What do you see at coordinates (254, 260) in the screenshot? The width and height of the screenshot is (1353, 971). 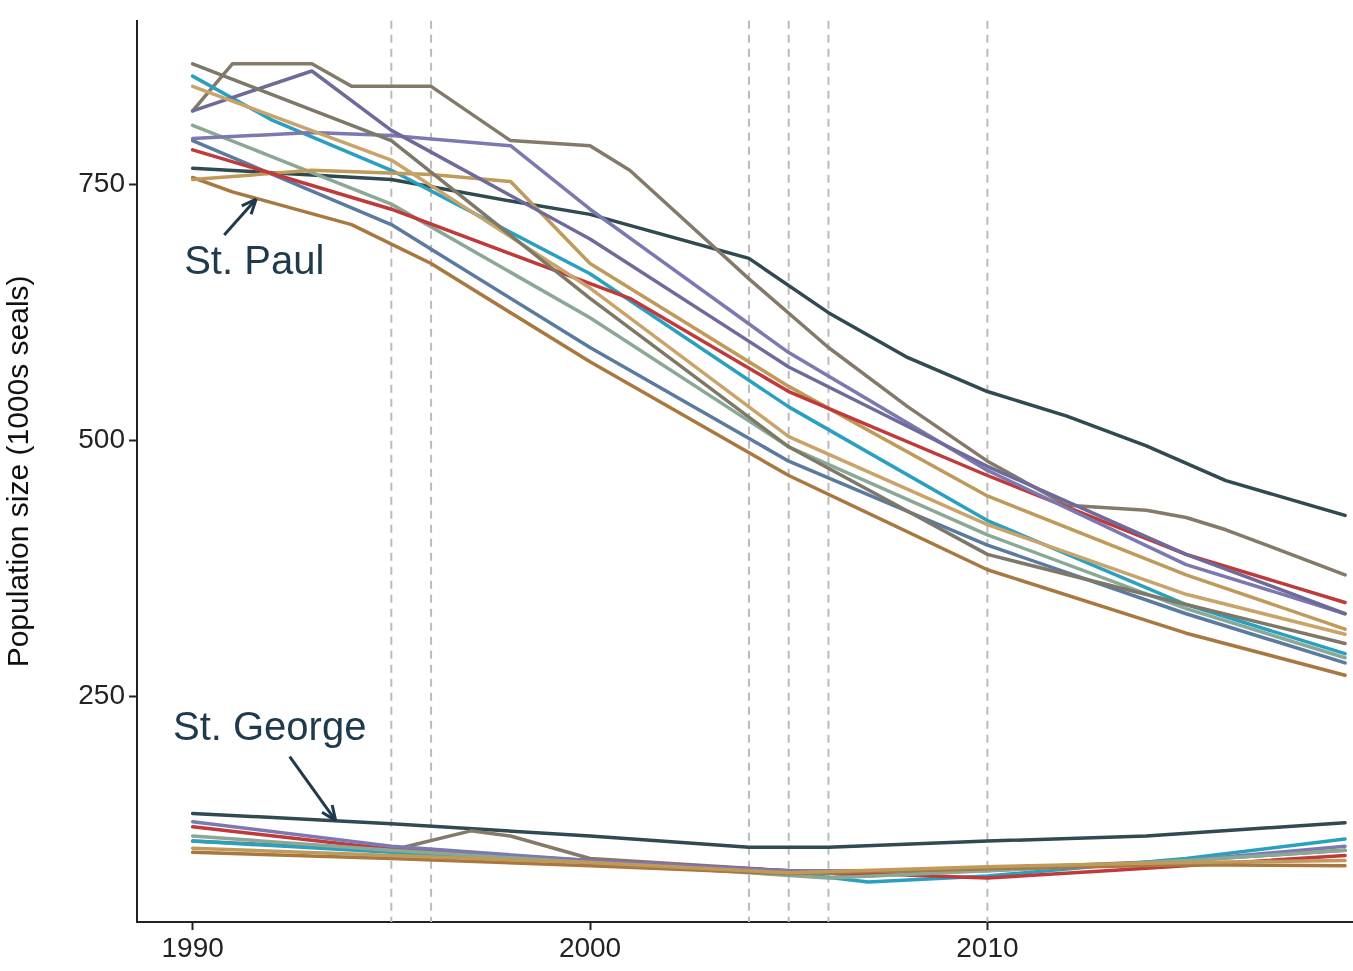 I see `annotation: St. Paul` at bounding box center [254, 260].